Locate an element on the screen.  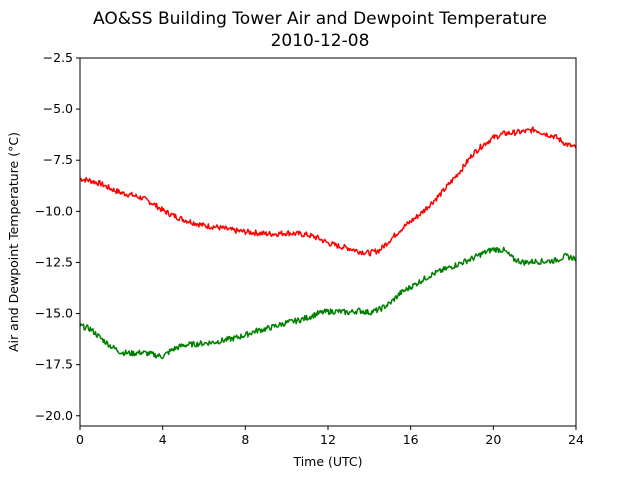
y-tick-label: −17.5 is located at coordinates (54, 364).